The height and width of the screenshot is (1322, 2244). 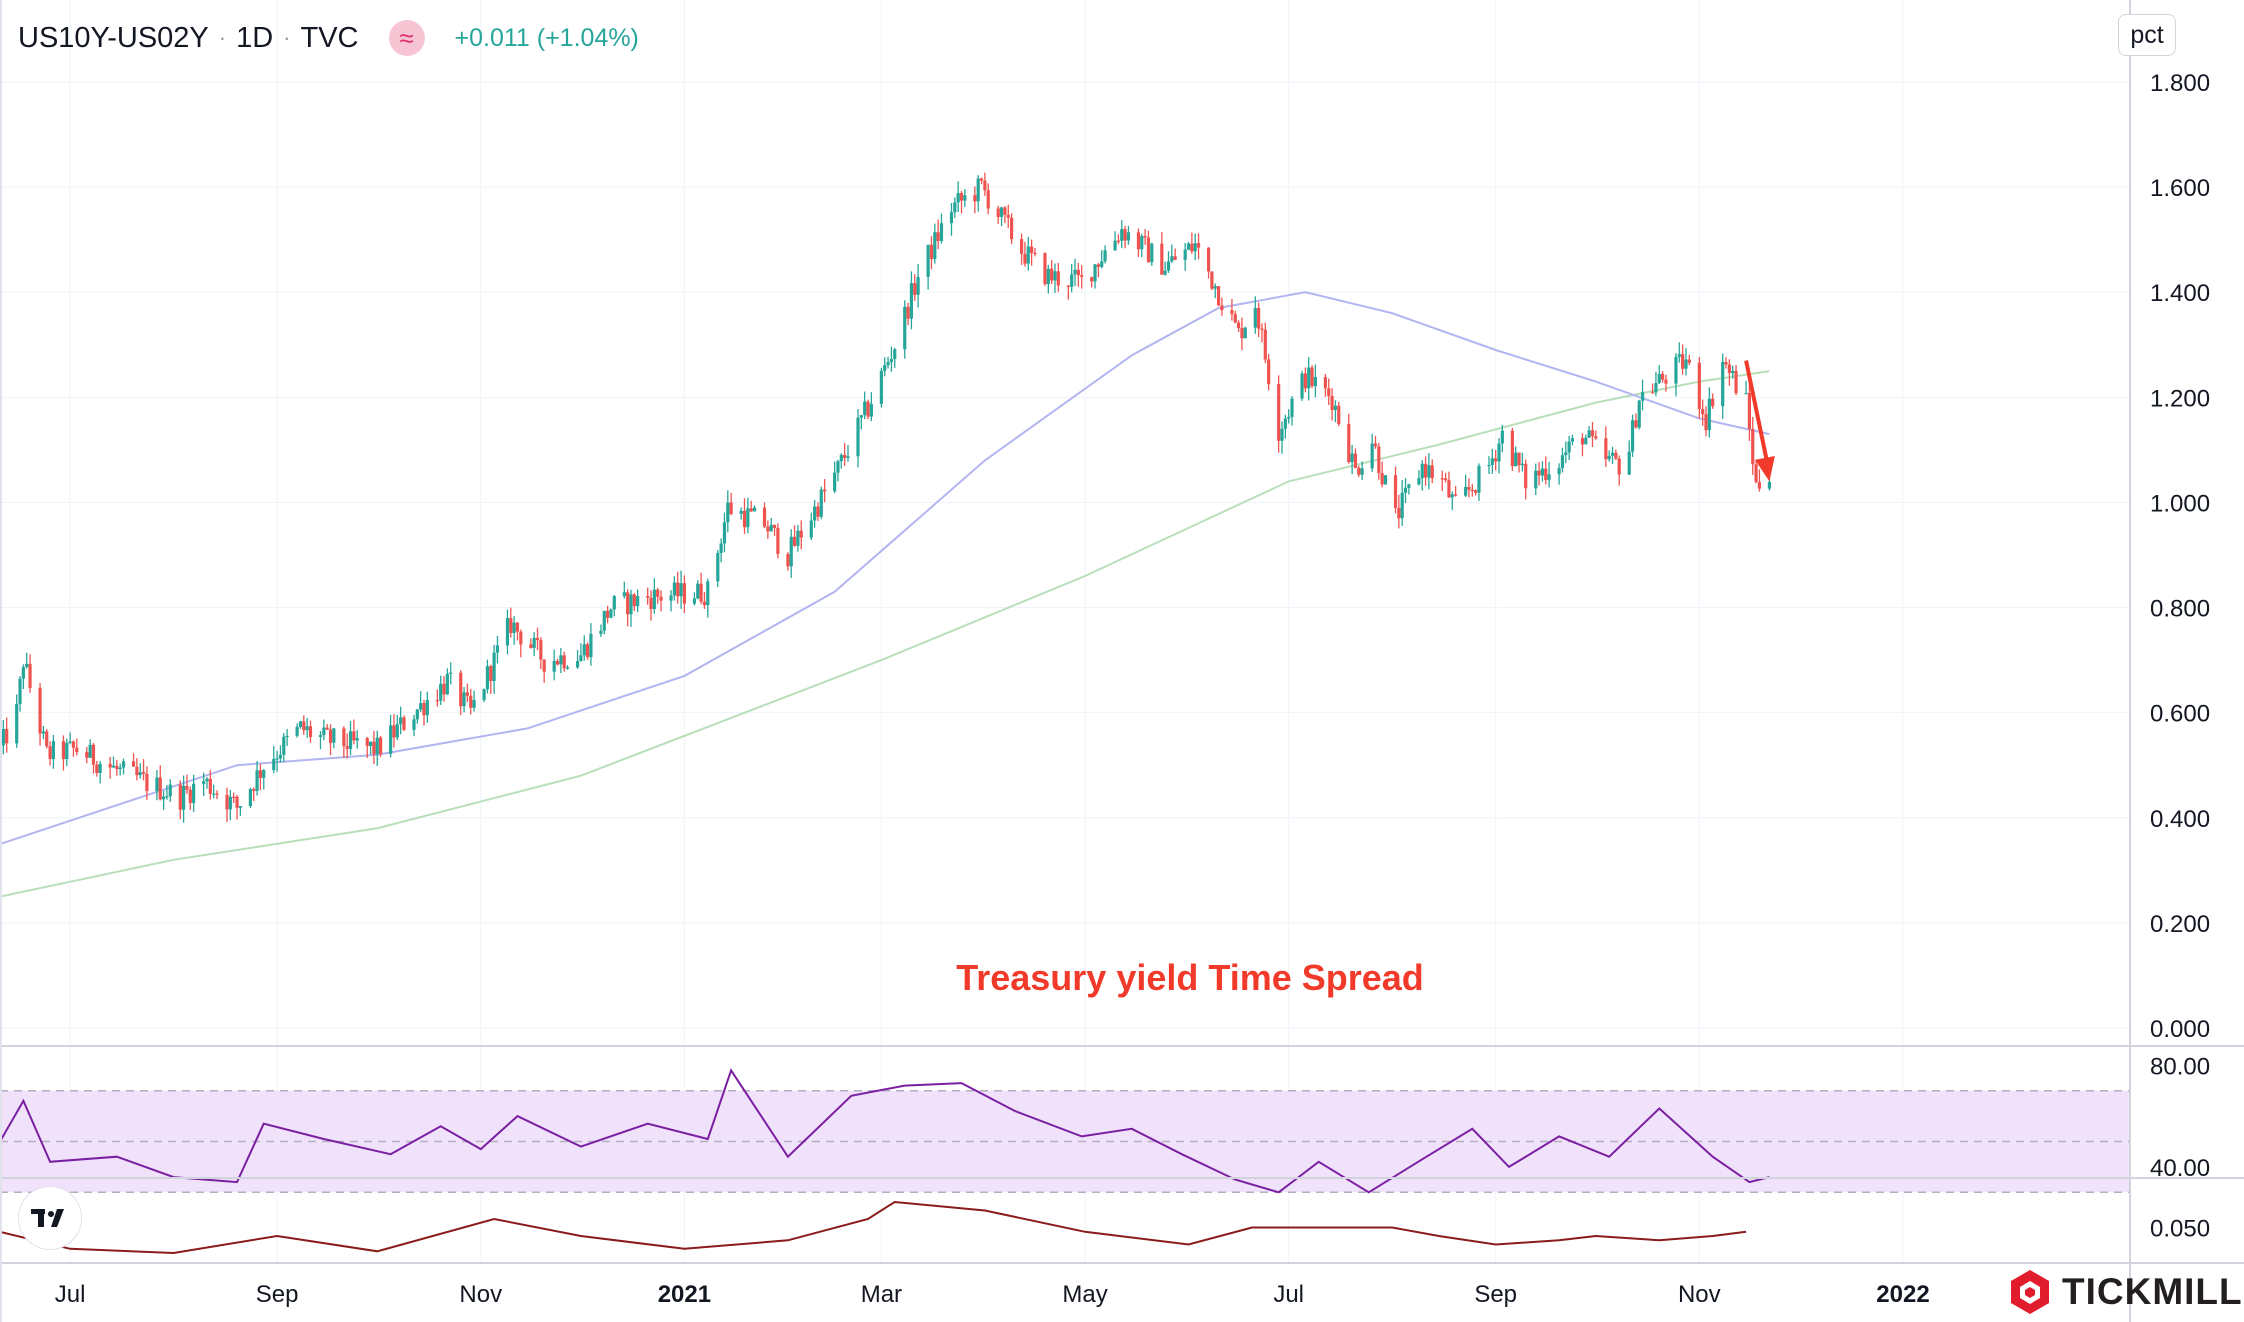 What do you see at coordinates (70, 1294) in the screenshot?
I see `time-tick-label: Jul` at bounding box center [70, 1294].